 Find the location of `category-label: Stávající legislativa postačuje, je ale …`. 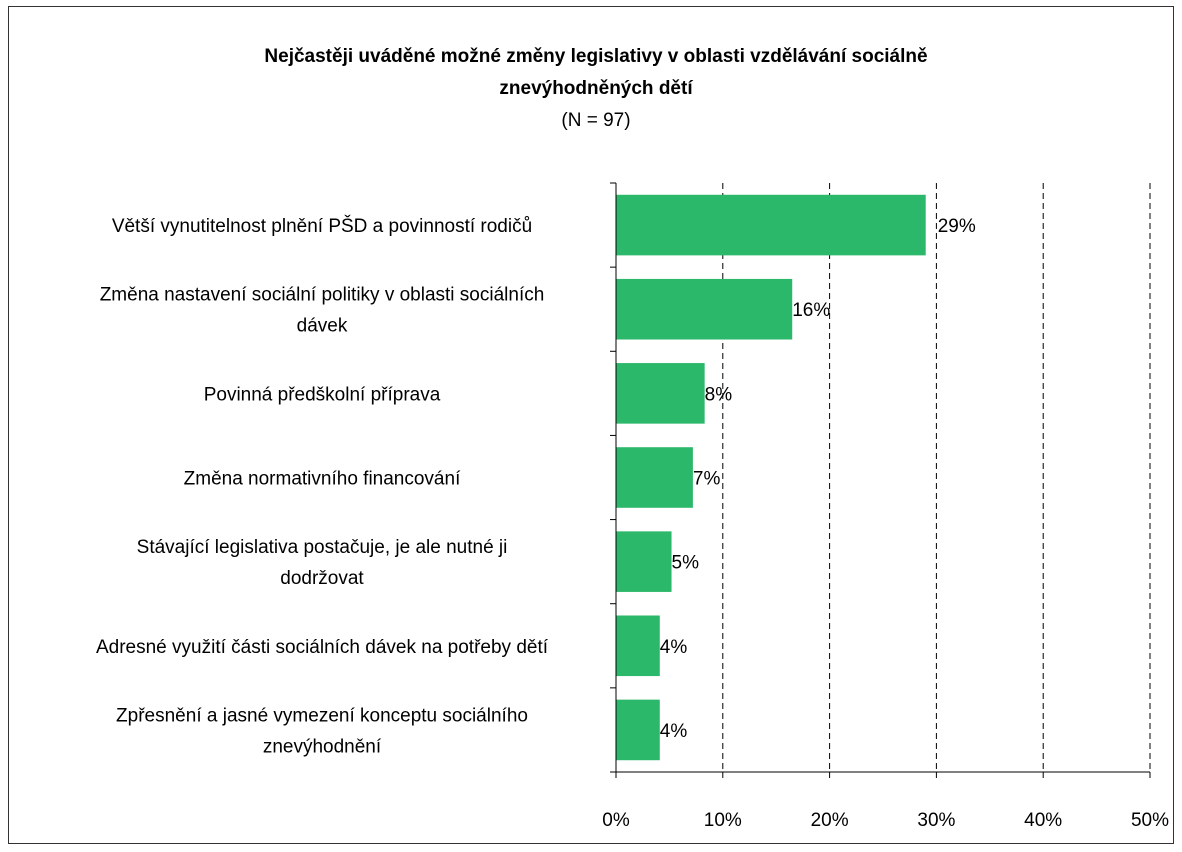

category-label: Stávající legislativa postačuje, je ale … is located at coordinates (322, 547).